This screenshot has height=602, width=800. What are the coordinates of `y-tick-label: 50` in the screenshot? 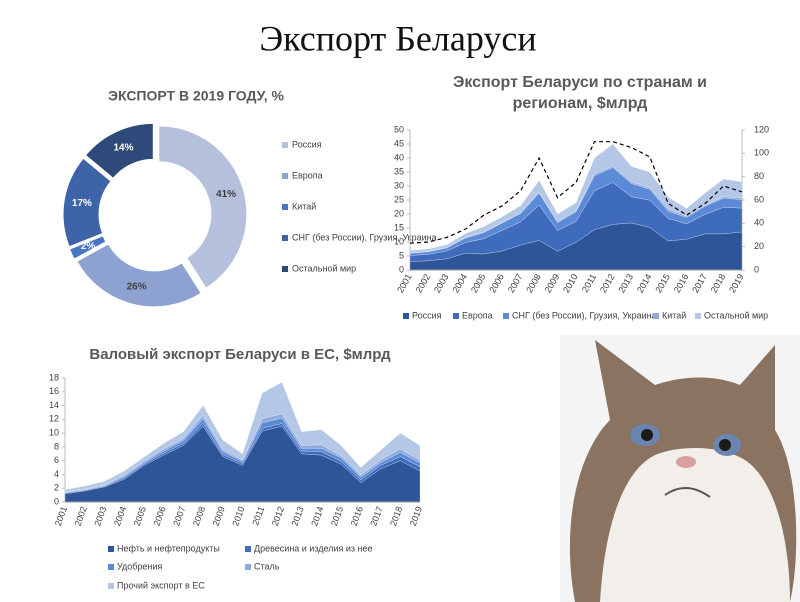 It's located at (399, 129).